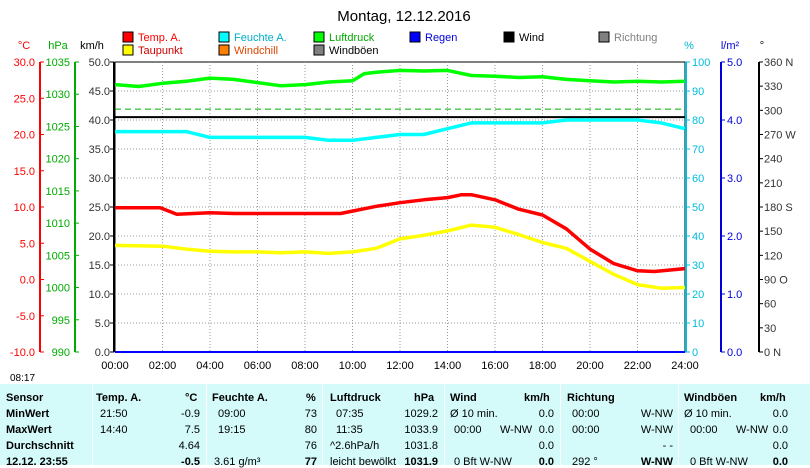 This screenshot has height=468, width=810. What do you see at coordinates (695, 353) in the screenshot?
I see `axis-label-humidity: 0` at bounding box center [695, 353].